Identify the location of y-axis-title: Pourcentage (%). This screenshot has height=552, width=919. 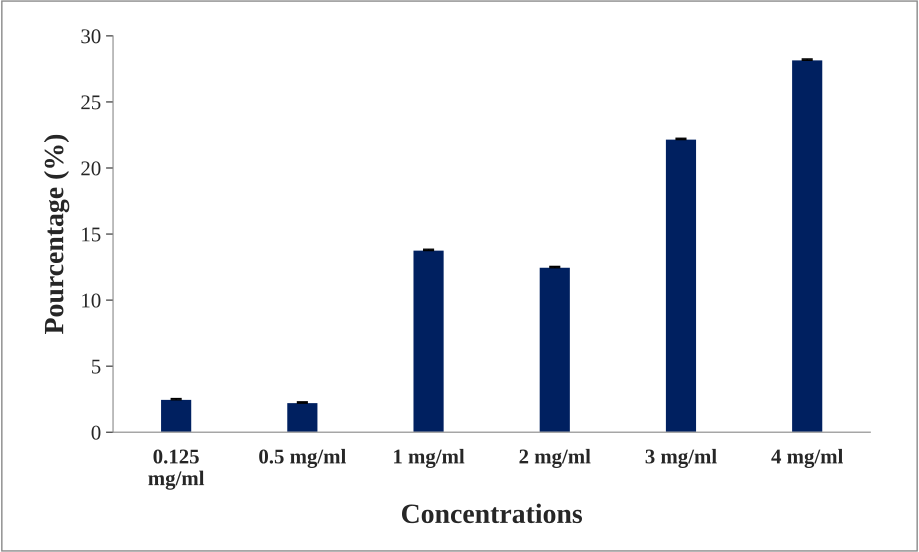
(57, 234).